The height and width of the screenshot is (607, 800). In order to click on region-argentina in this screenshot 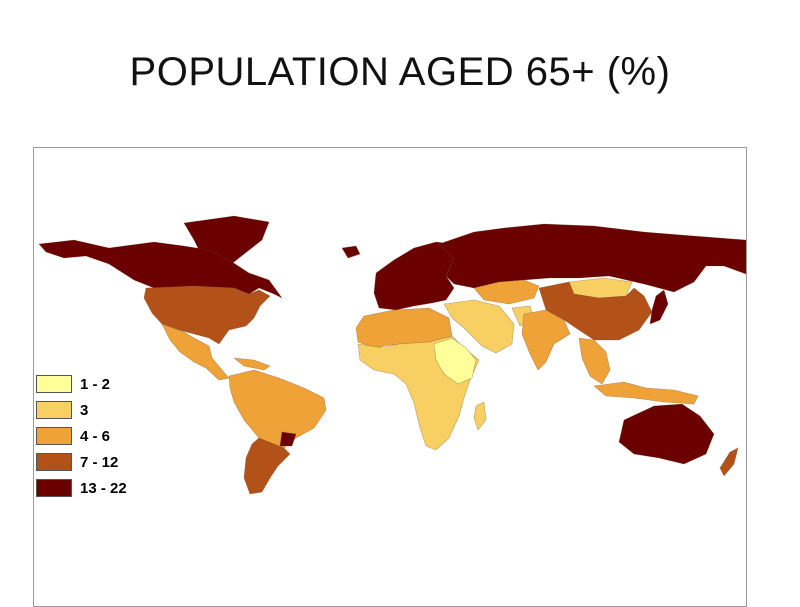, I will do `click(267, 466)`.